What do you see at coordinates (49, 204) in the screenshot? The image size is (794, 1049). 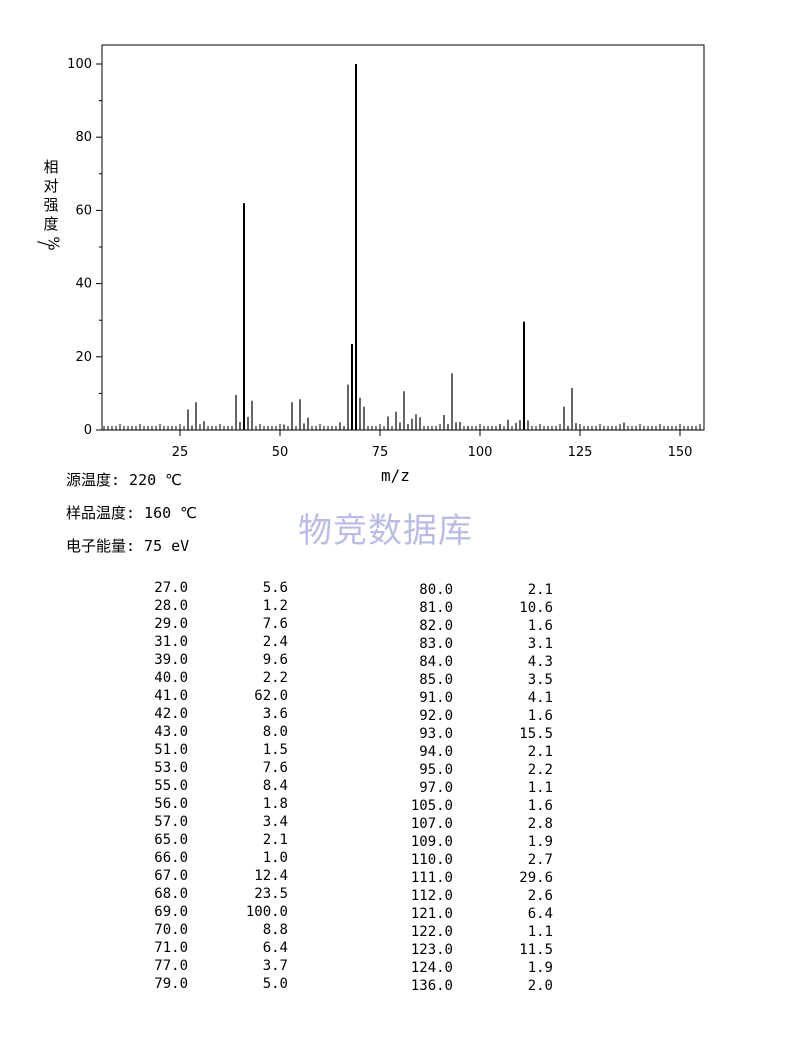 I see `y-axis-label-text: 相对强度/%` at bounding box center [49, 204].